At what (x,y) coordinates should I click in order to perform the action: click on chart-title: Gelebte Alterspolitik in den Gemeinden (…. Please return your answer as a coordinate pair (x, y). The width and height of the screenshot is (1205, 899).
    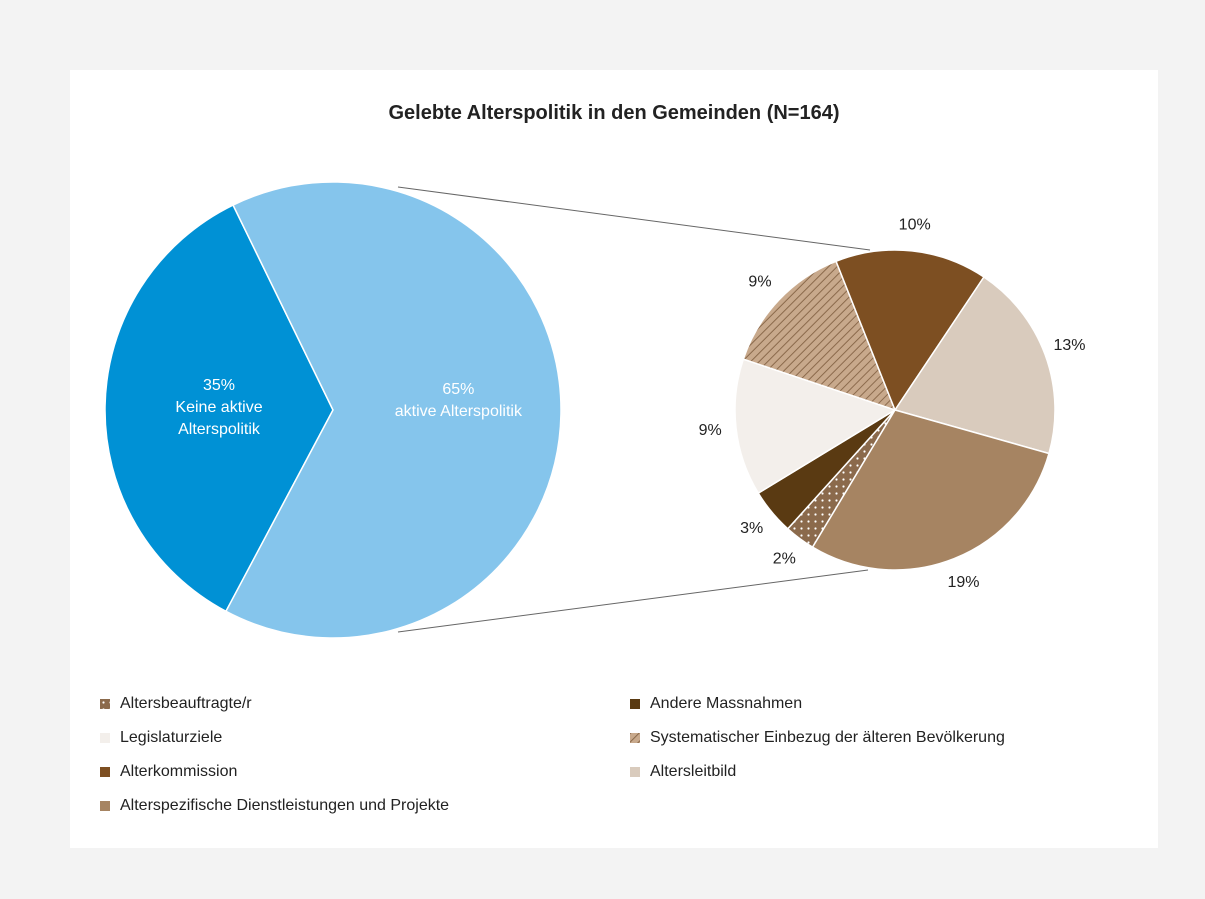
    Looking at the image, I should click on (613, 113).